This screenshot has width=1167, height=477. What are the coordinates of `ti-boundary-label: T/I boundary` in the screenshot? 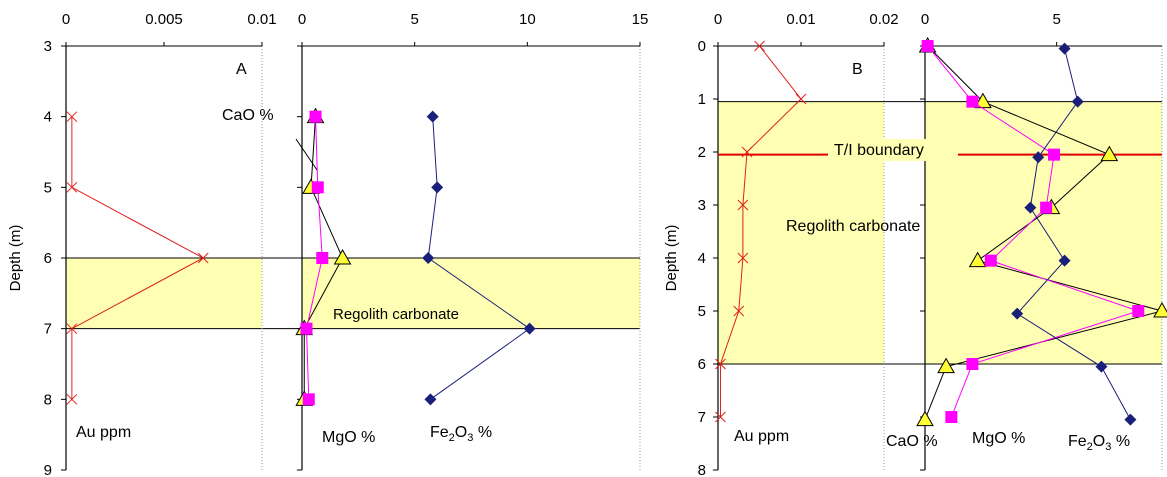 It's located at (879, 150).